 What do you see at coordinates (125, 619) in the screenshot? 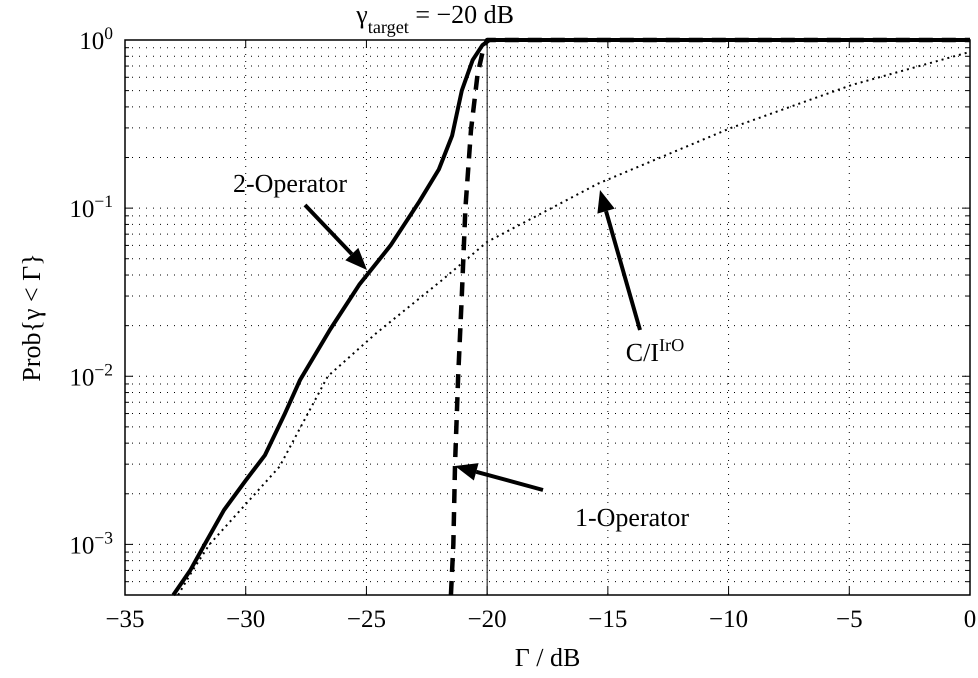
I see `x-tick-label: −35` at bounding box center [125, 619].